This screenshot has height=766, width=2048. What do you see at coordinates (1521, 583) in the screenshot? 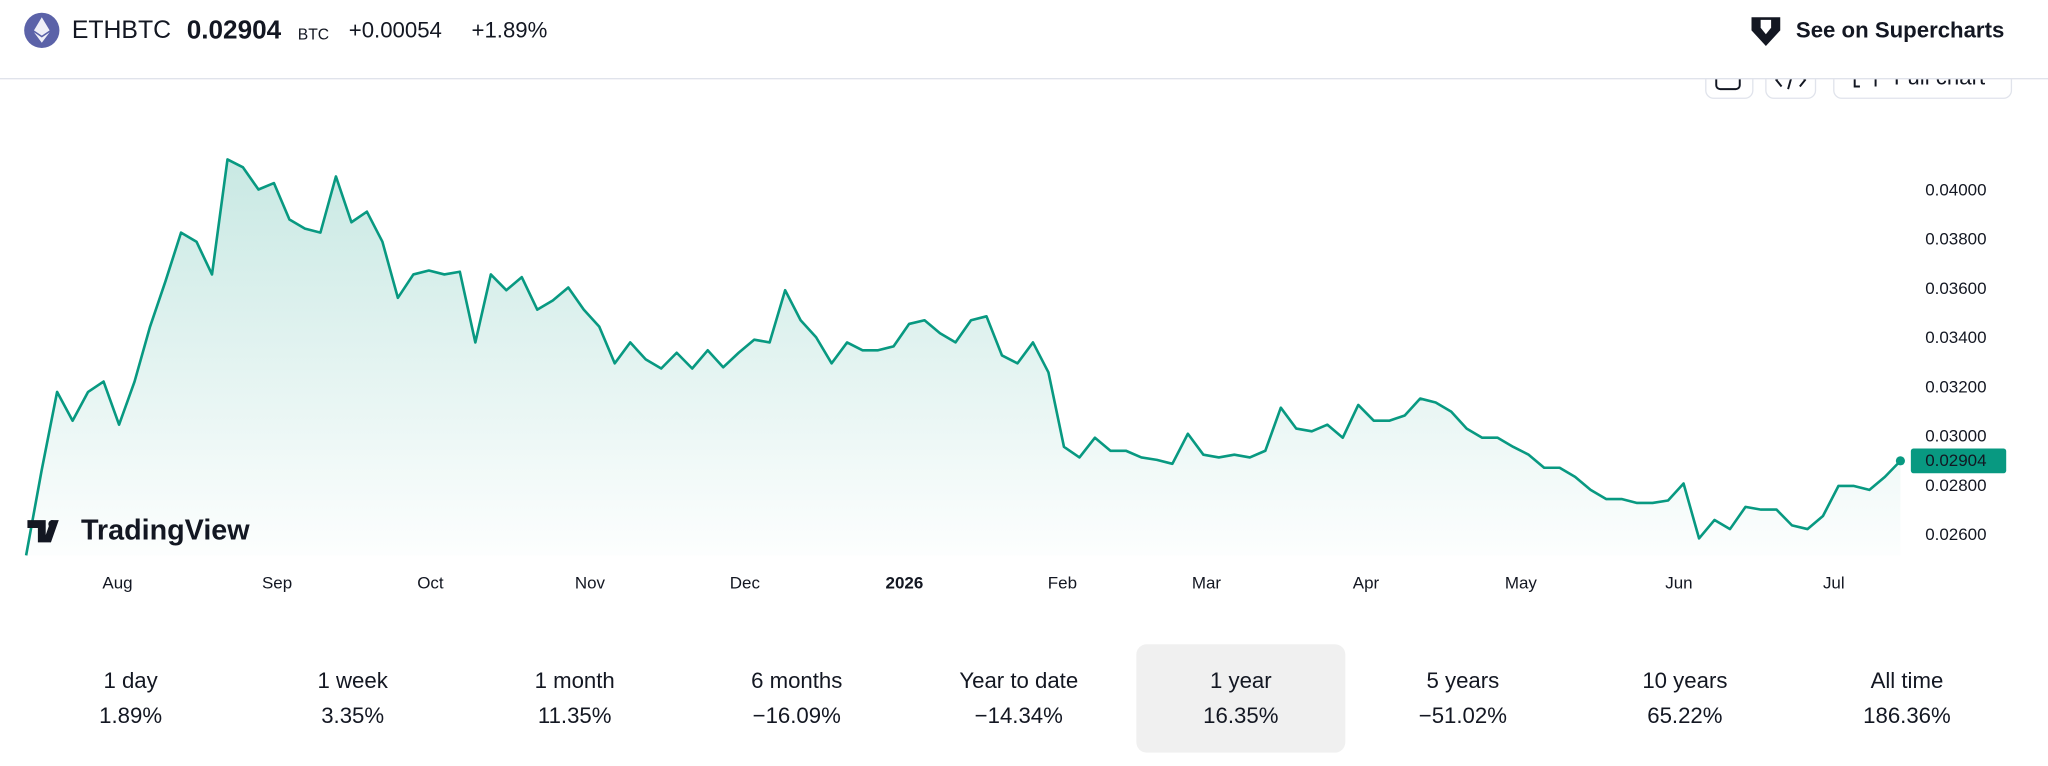
I see `x-tick-label: May` at bounding box center [1521, 583].